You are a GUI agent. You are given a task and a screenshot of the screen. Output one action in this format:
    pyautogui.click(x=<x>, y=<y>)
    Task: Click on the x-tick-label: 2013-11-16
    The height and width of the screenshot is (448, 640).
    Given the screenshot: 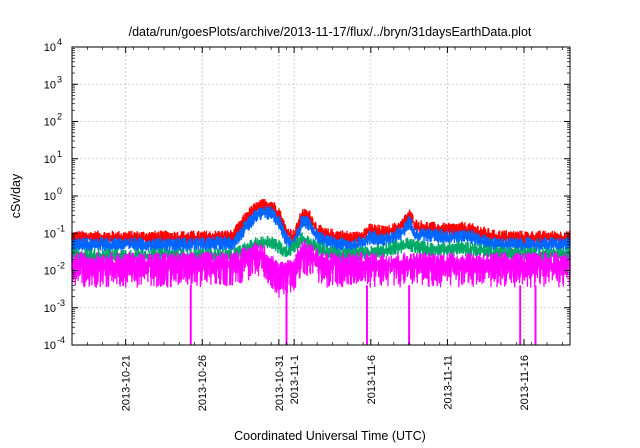 What is the action you would take?
    pyautogui.click(x=525, y=382)
    